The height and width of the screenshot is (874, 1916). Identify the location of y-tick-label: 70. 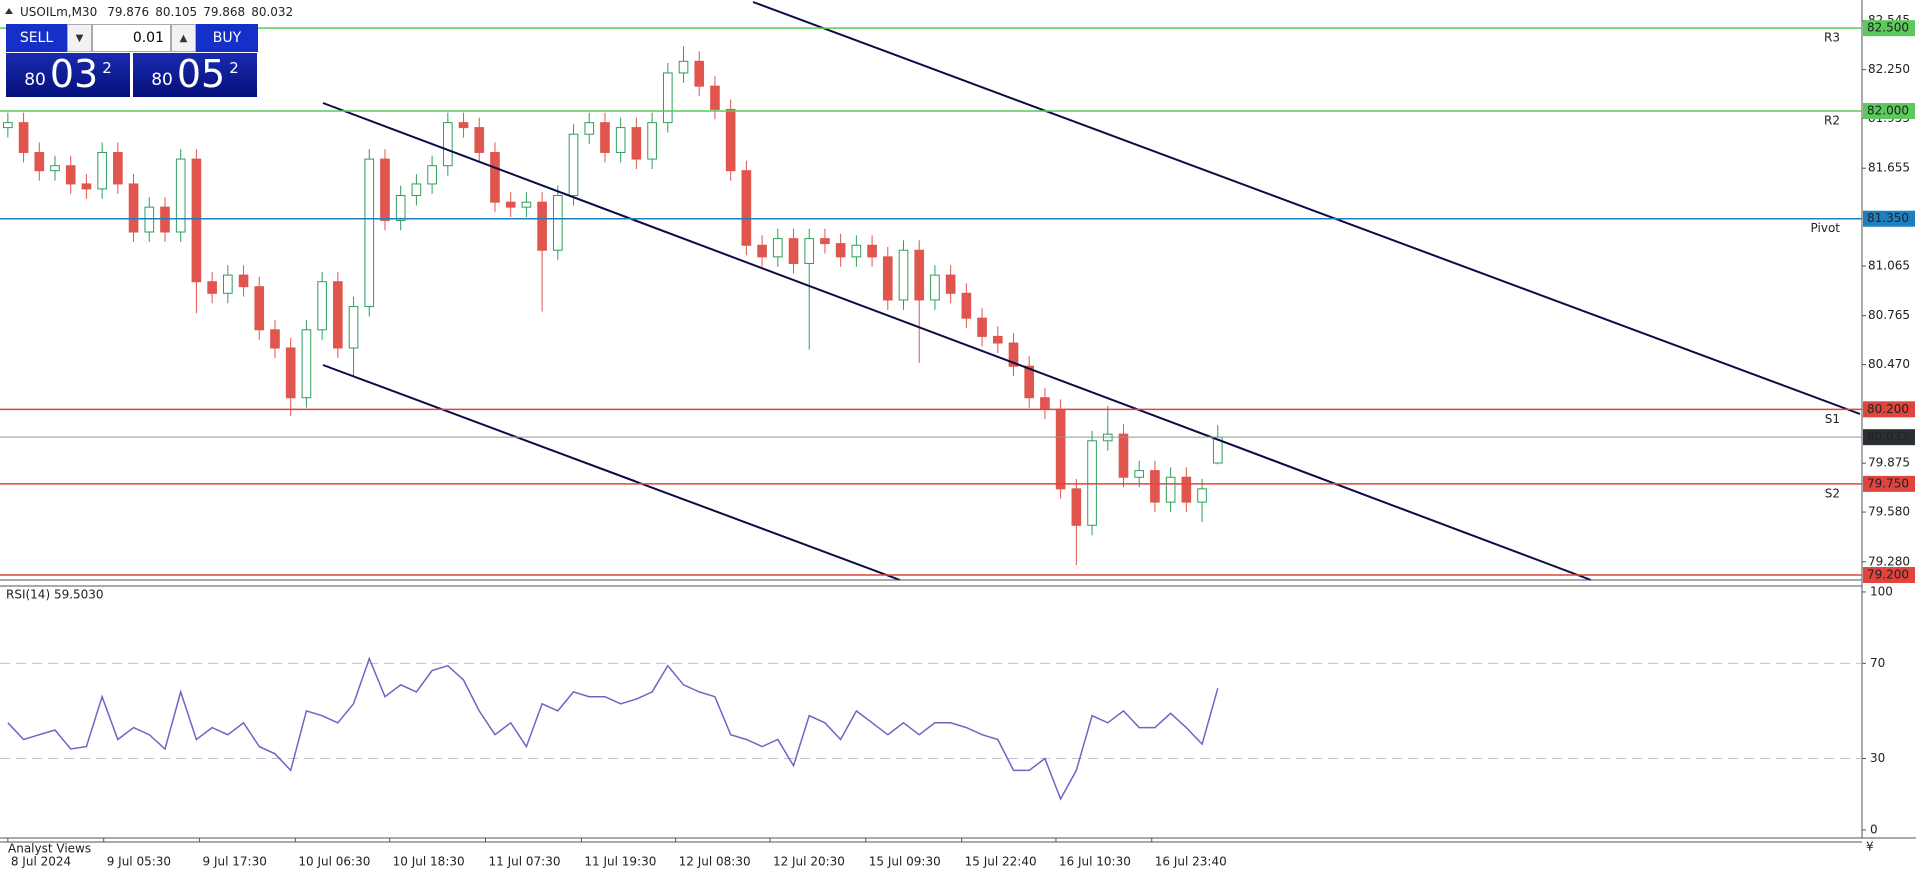
(1877, 663).